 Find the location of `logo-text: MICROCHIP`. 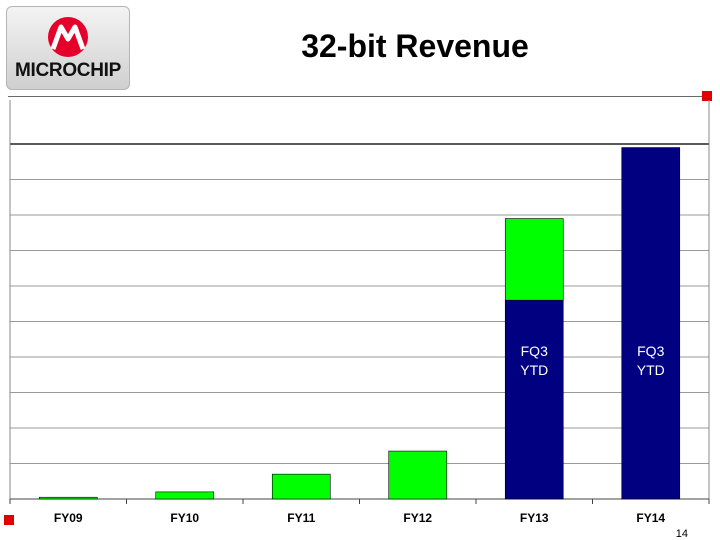

logo-text: MICROCHIP is located at coordinates (68, 70).